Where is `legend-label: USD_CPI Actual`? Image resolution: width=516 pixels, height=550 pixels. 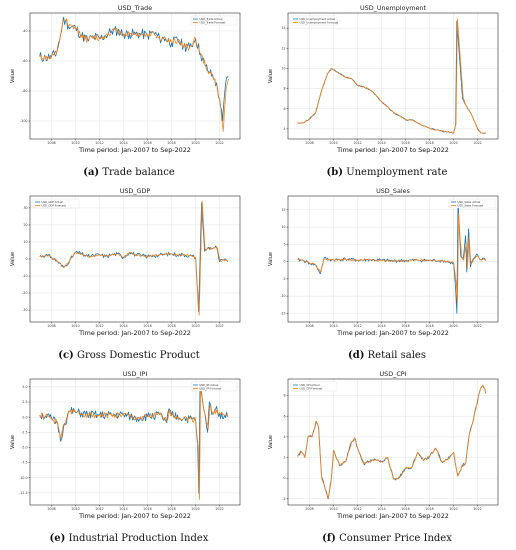 legend-label: USD_CPI Actual is located at coordinates (310, 385).